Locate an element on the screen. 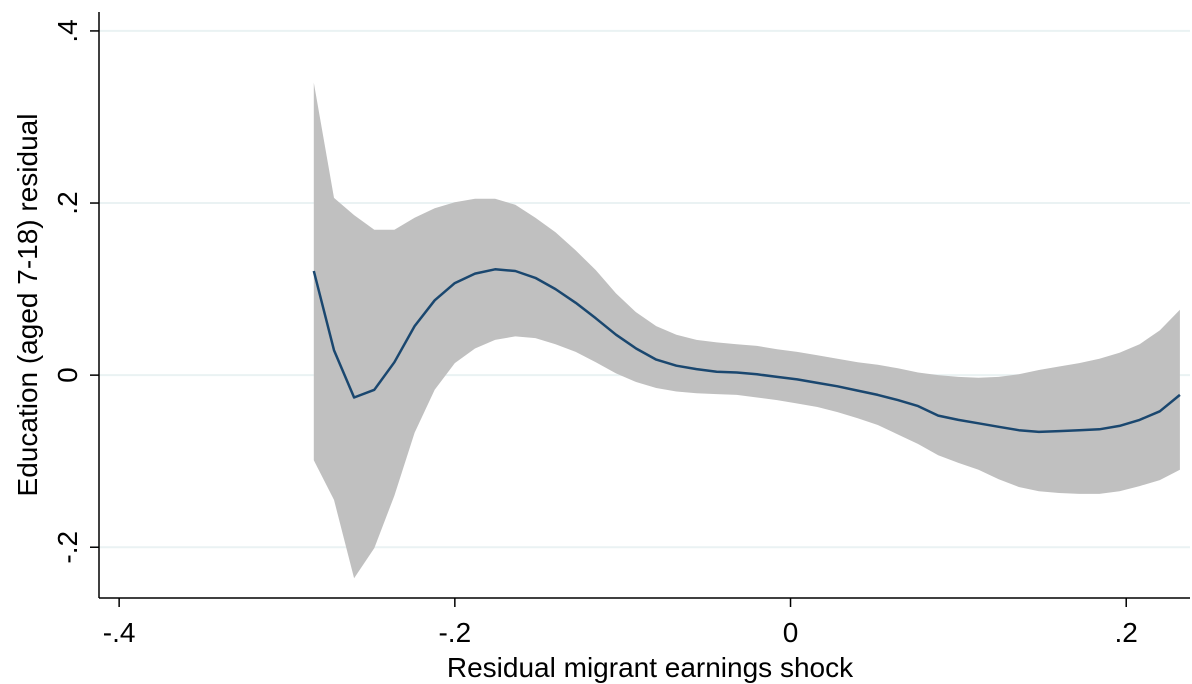 This screenshot has height=684, width=1192. x-tick-label: .2 is located at coordinates (1126, 632).